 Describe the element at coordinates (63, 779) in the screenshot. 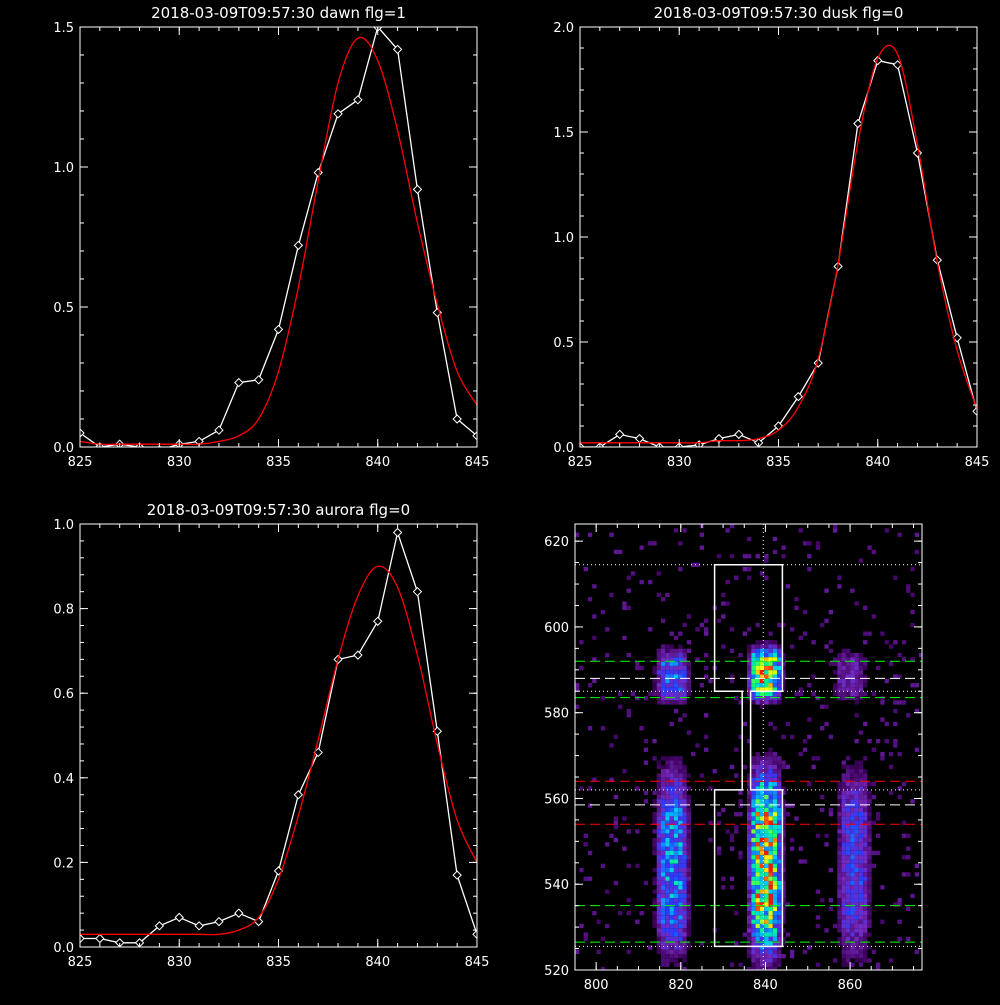

I see `y-tick-label: 0.4` at that location.